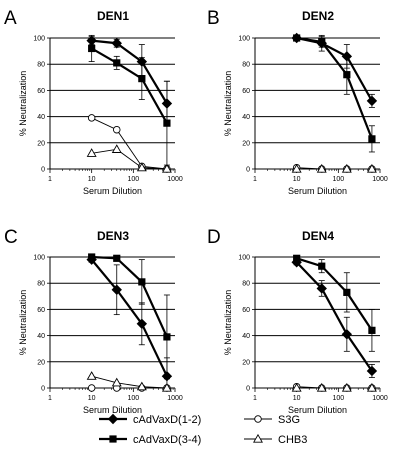  What do you see at coordinates (318, 16) in the screenshot?
I see `panel-title: DEN2` at bounding box center [318, 16].